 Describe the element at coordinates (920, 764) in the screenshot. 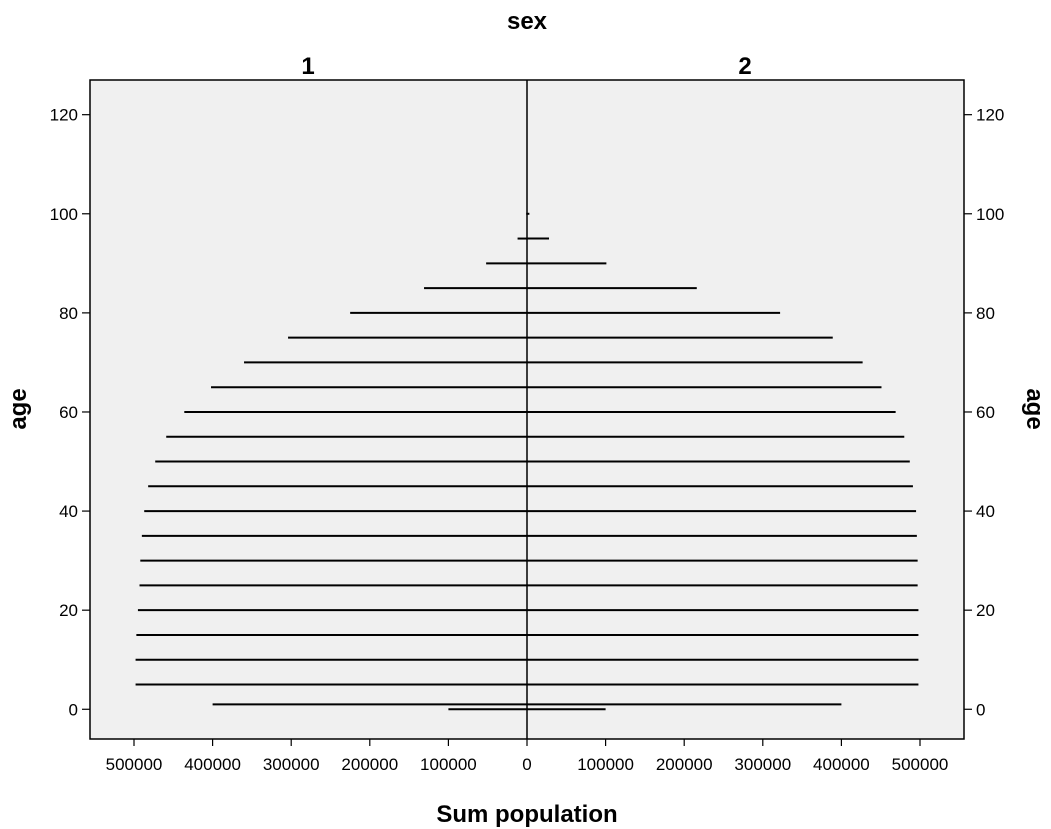

I see `x-tick-label-10: 500000` at that location.